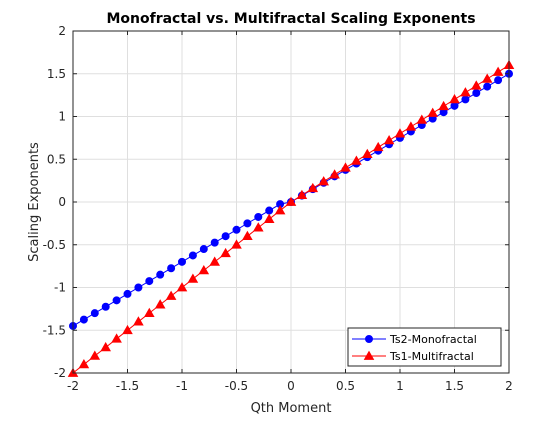 Image resolution: width=560 pixels, height=424 pixels. What do you see at coordinates (73, 386) in the screenshot?
I see `x-tick-label: -2` at bounding box center [73, 386].